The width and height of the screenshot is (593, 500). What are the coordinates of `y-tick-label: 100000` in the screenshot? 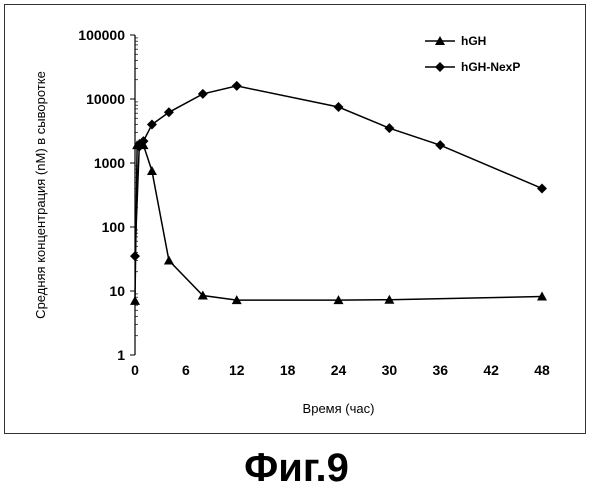 It's located at (101, 35).